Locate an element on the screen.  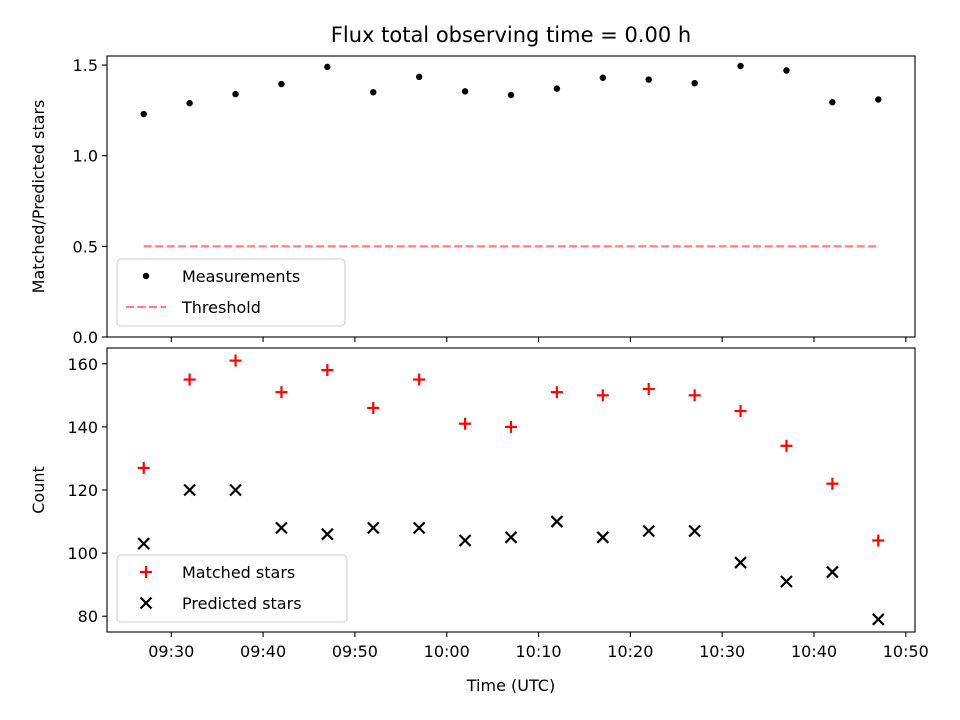
x-tick-label: 09:40 is located at coordinates (263, 651).